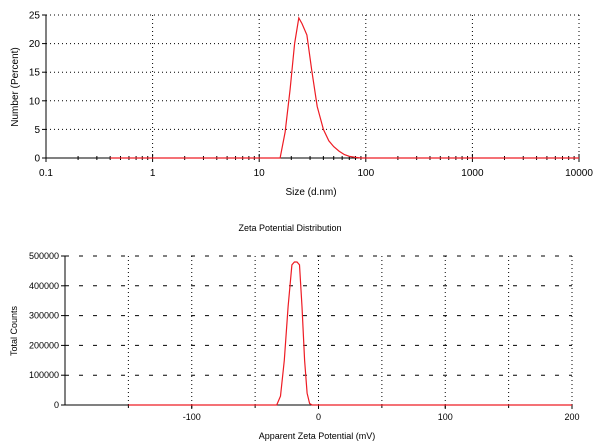 This screenshot has width=595, height=441. I want to click on x-tick-label: 0, so click(318, 417).